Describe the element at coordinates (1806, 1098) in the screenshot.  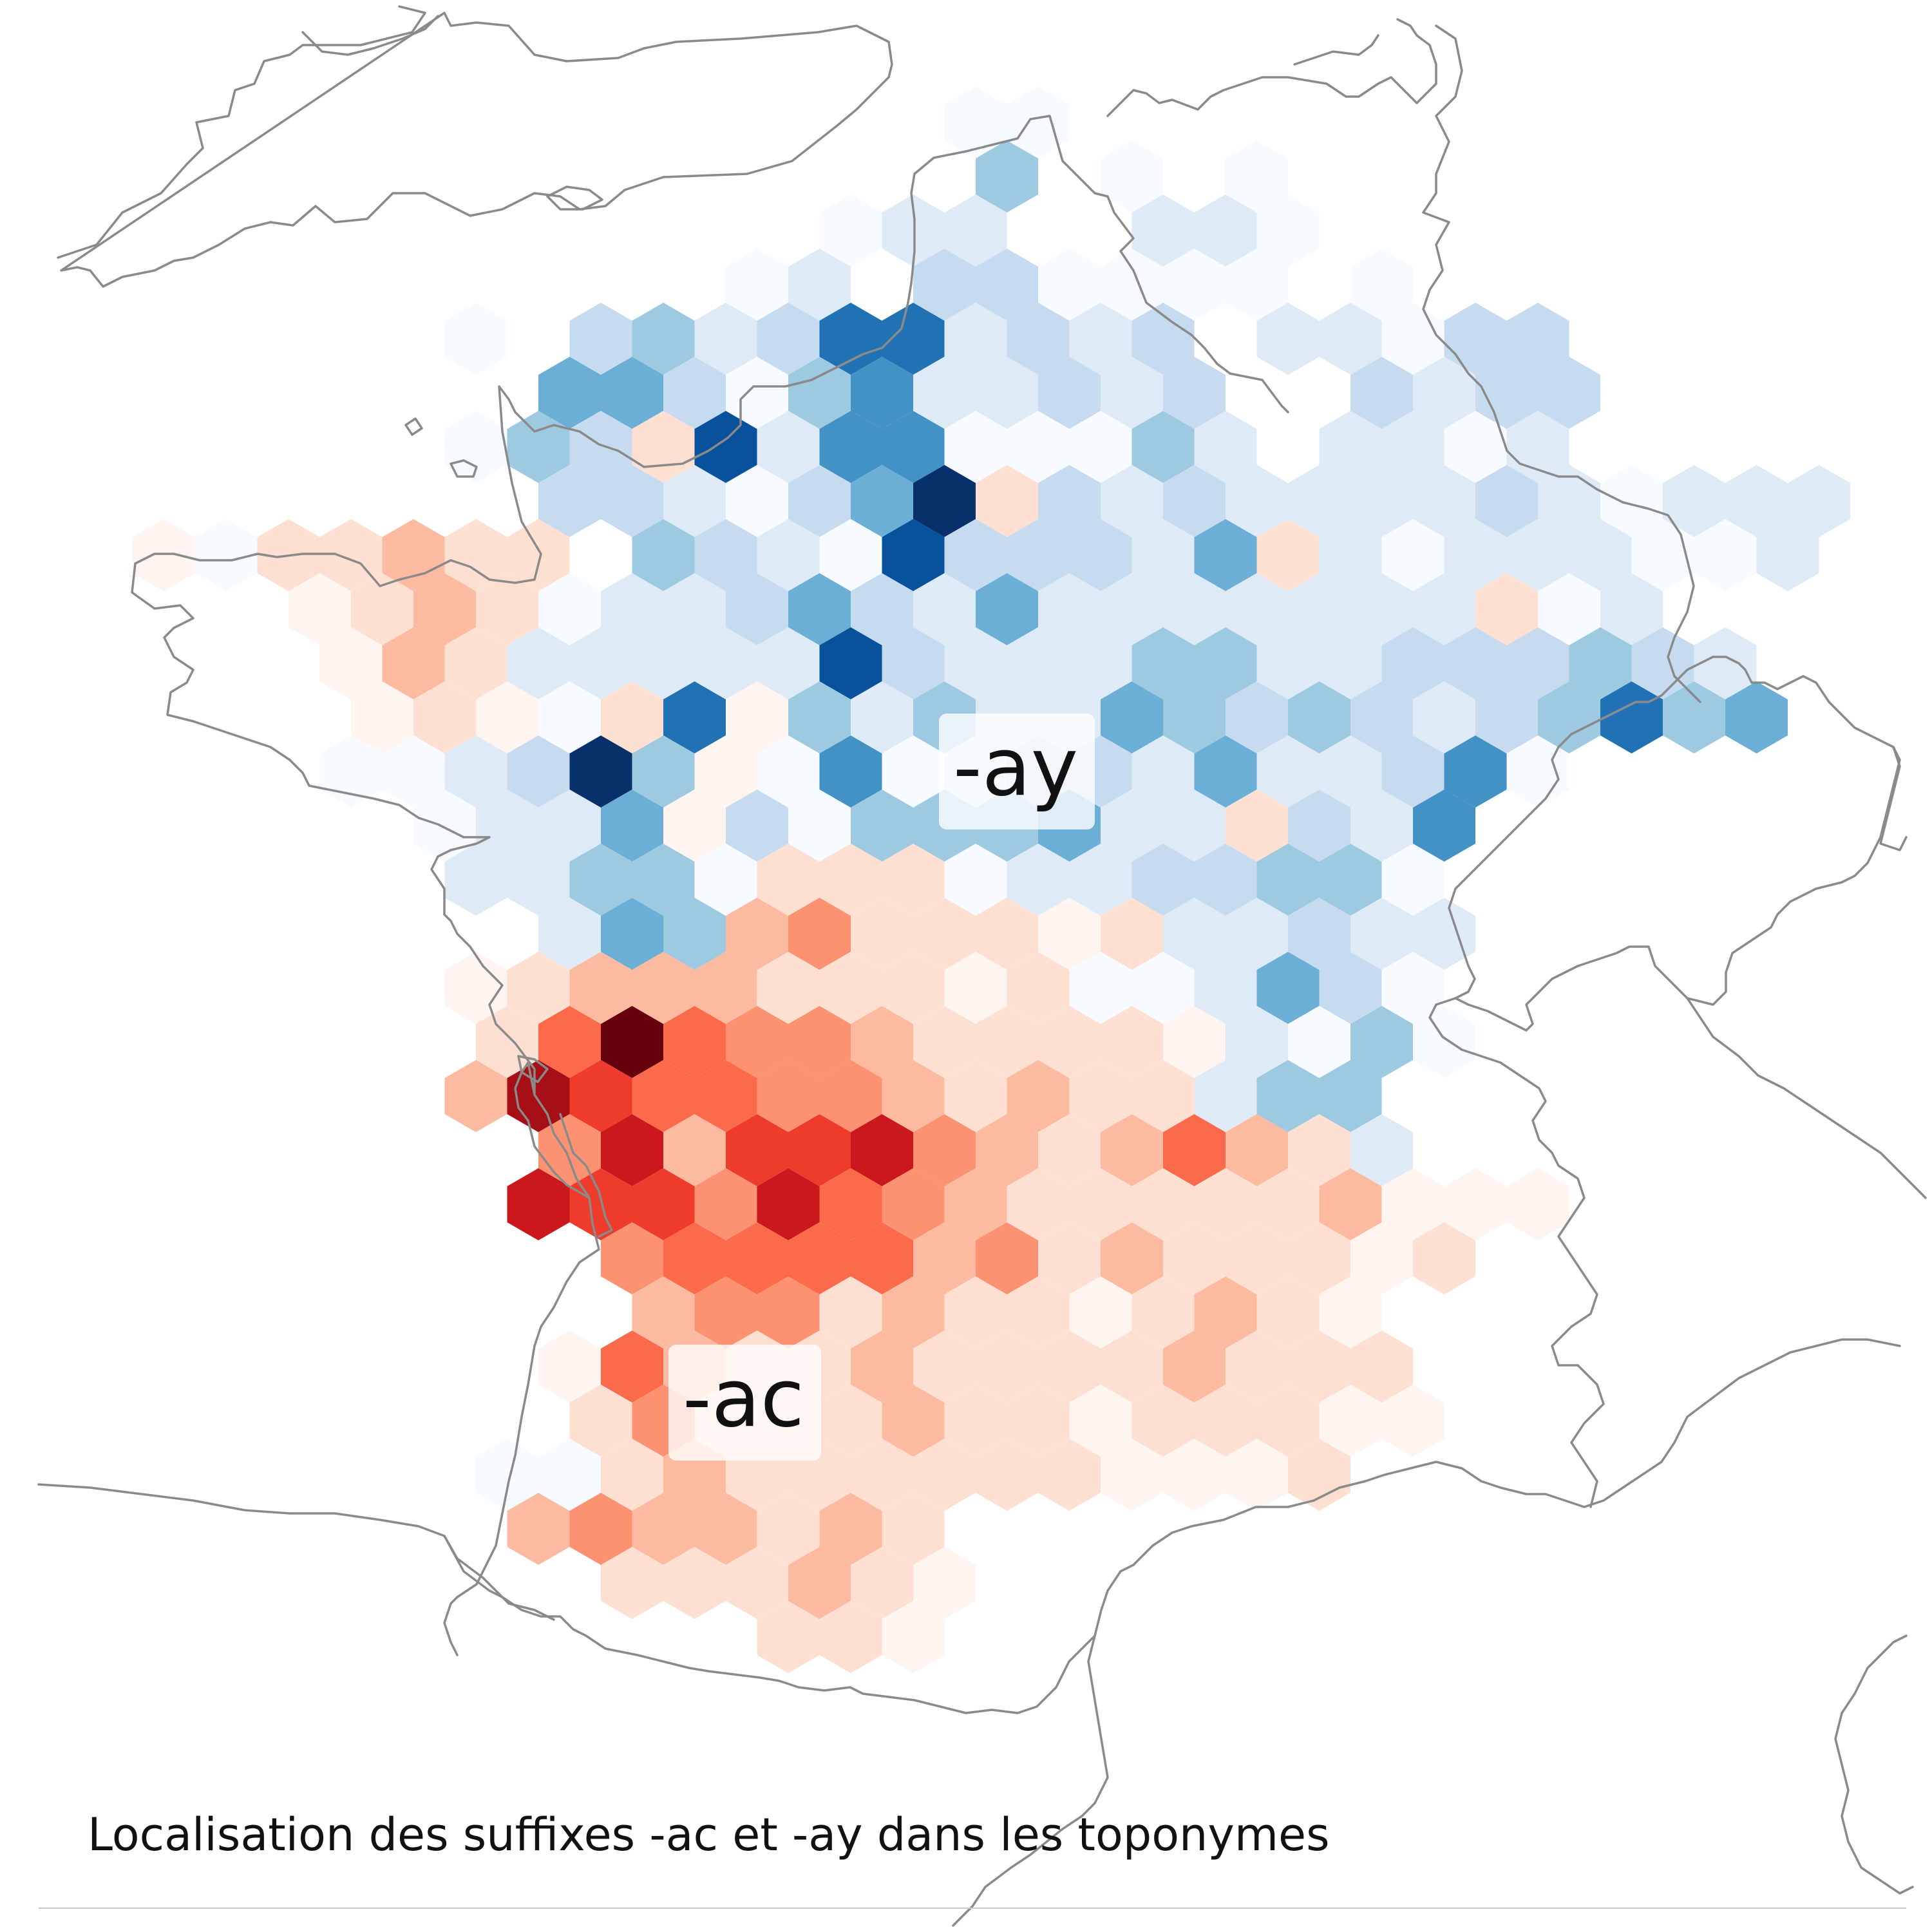
I see `border-italy-north` at that location.